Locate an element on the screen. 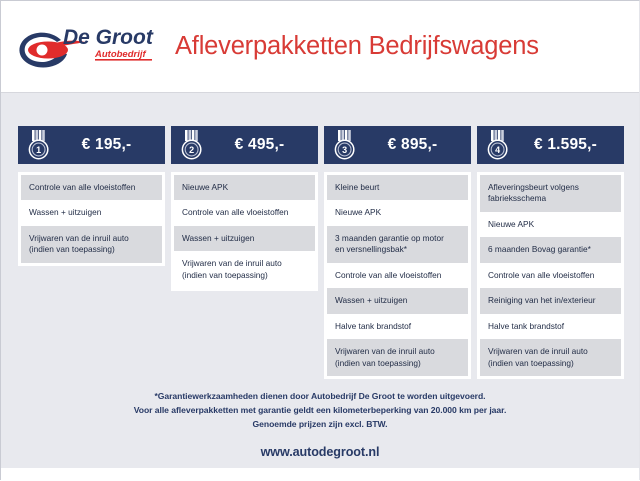  logo-red-tail is located at coordinates (70, 43).